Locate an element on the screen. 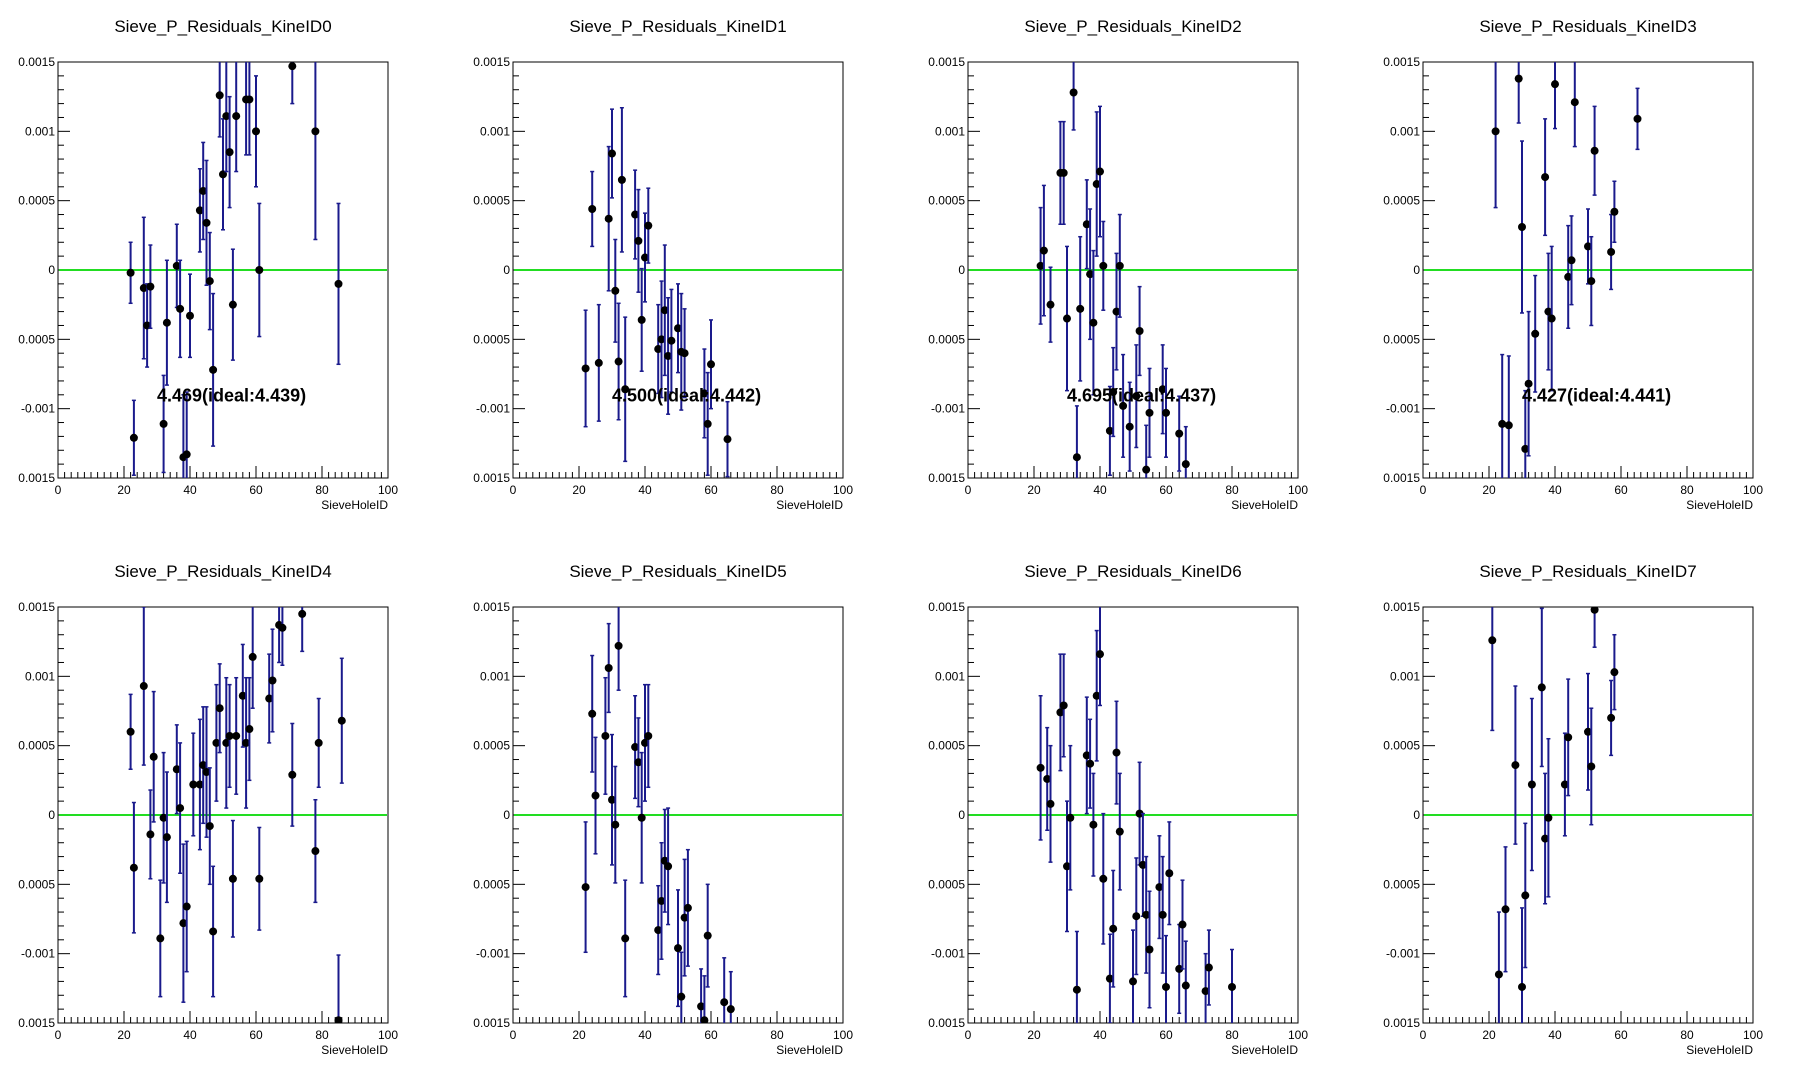  x-tick-label: 40 is located at coordinates (190, 490).